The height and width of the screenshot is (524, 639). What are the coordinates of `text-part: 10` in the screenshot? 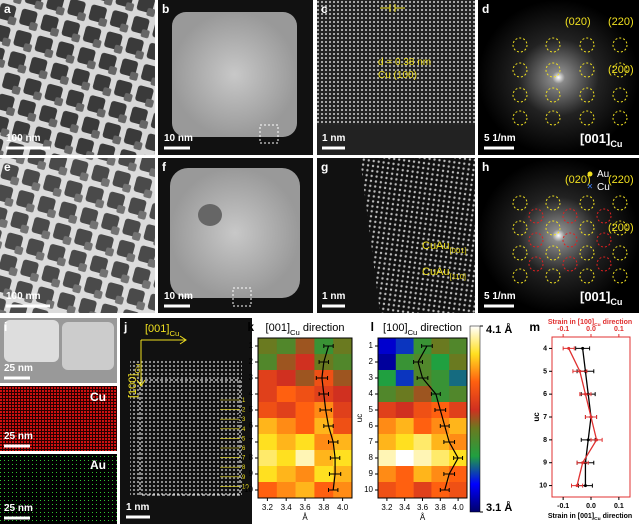 It's located at (543, 485).